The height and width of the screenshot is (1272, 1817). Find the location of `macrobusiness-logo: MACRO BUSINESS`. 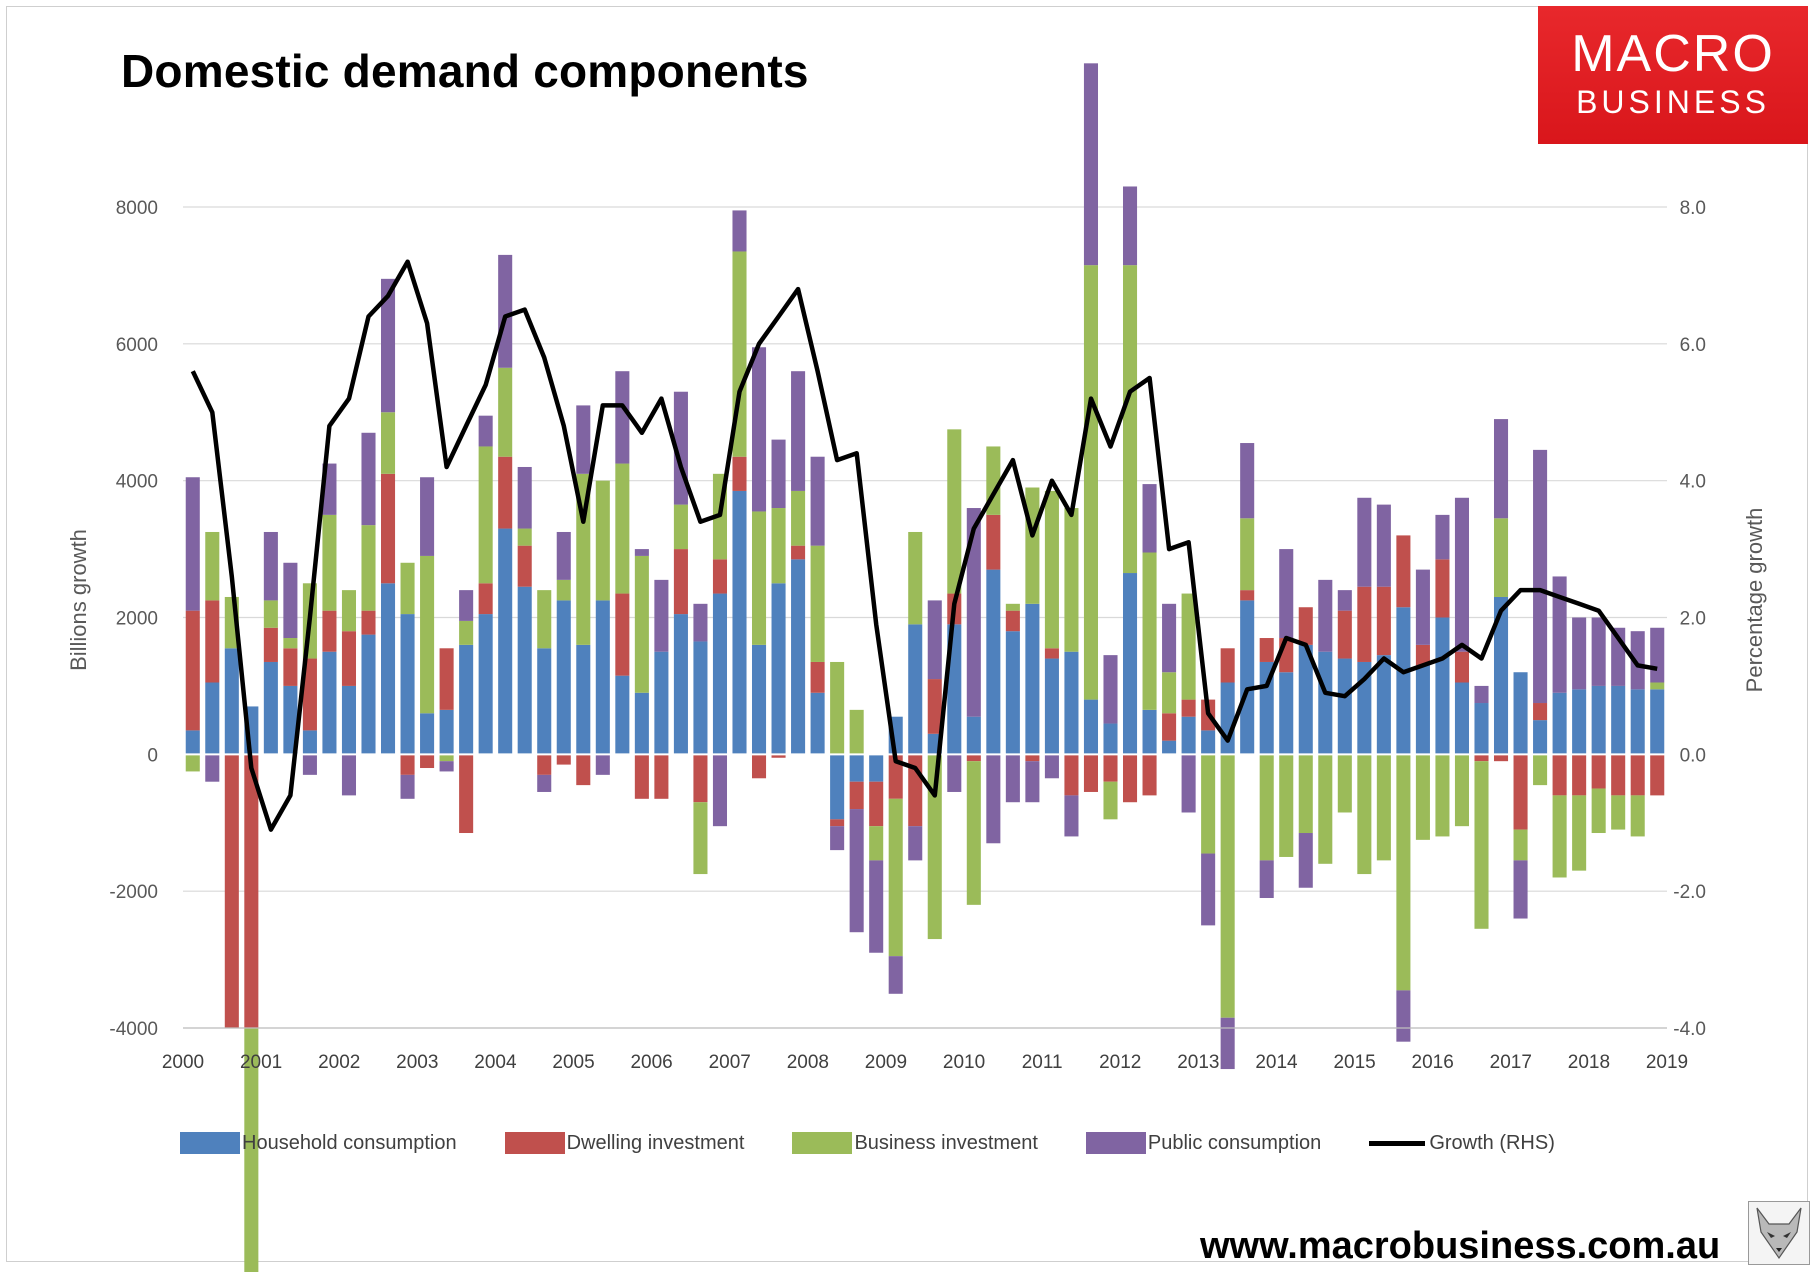

macrobusiness-logo: MACRO BUSINESS is located at coordinates (1673, 75).